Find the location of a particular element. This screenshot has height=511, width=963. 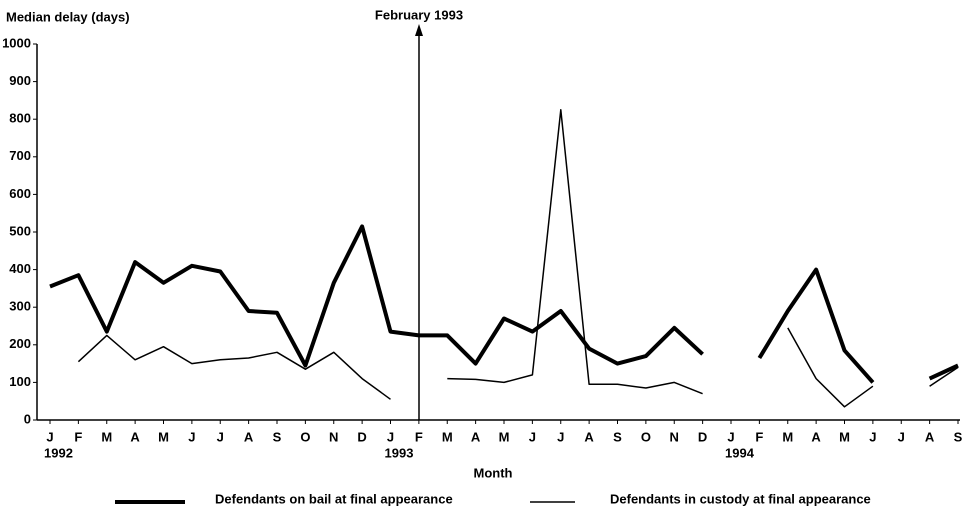

y-tick-label: 900 is located at coordinates (20, 80).